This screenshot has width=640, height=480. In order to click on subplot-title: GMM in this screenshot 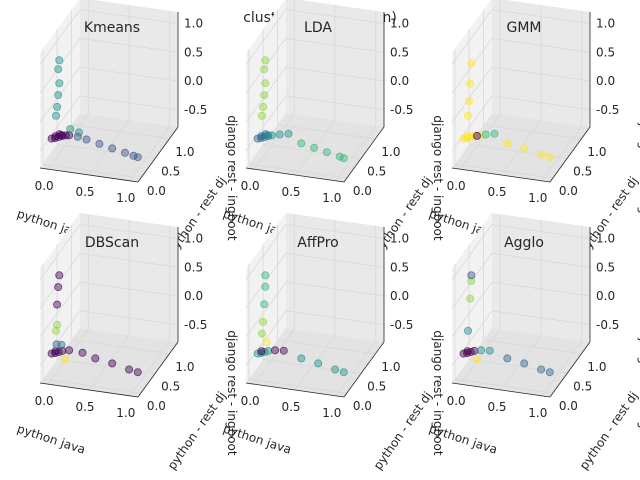, I will do `click(523, 28)`.